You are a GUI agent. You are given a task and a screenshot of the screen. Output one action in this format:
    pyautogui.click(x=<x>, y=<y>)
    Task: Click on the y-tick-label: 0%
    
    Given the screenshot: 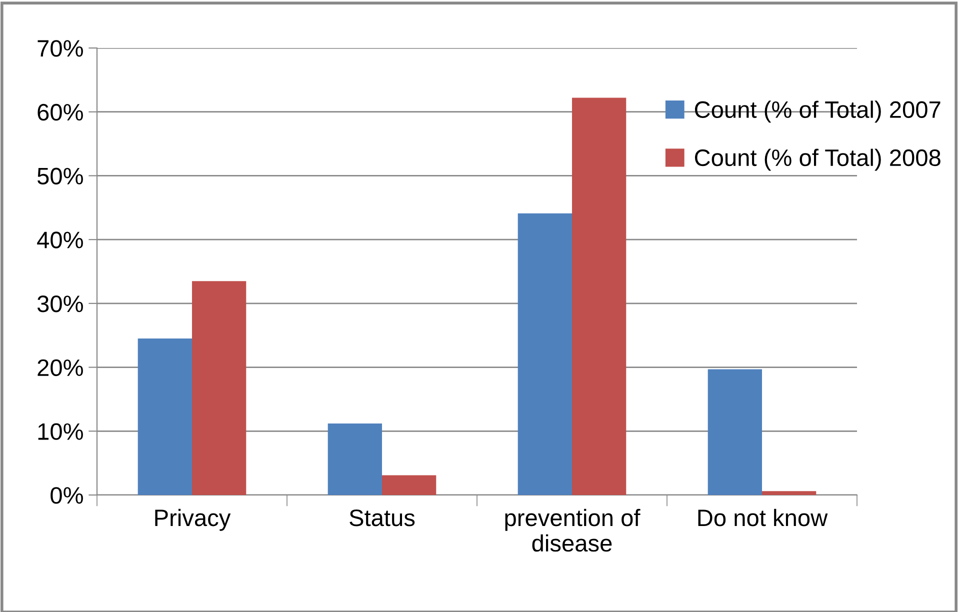 What is the action you would take?
    pyautogui.click(x=66, y=495)
    